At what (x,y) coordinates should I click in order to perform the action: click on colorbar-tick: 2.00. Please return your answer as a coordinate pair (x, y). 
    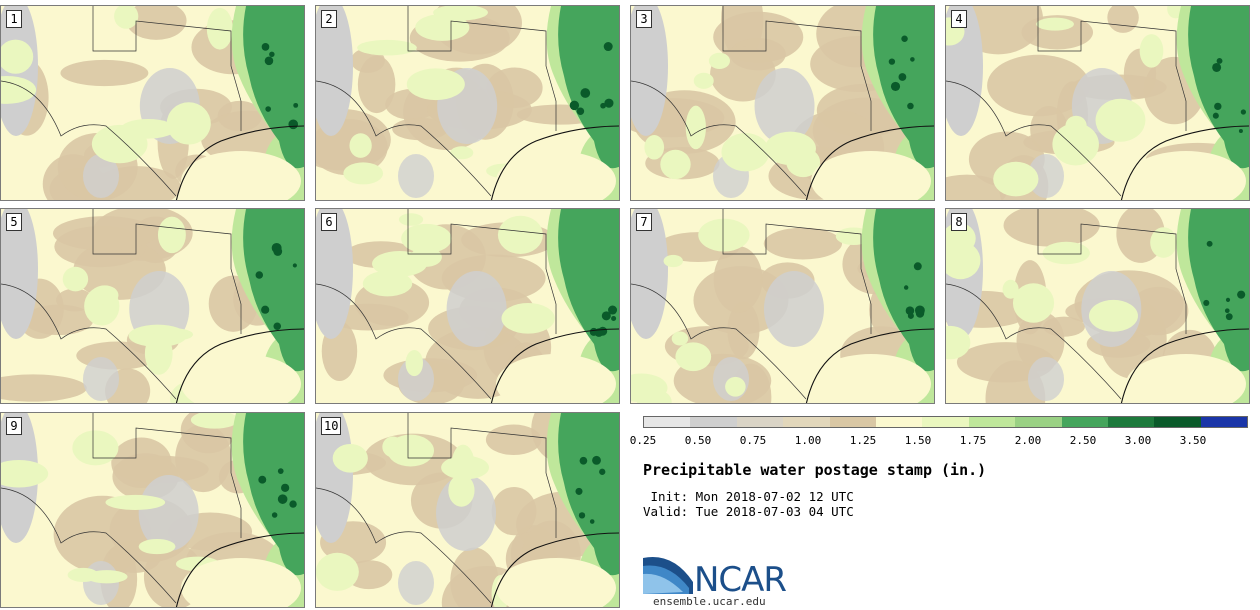
    Looking at the image, I should click on (1028, 440).